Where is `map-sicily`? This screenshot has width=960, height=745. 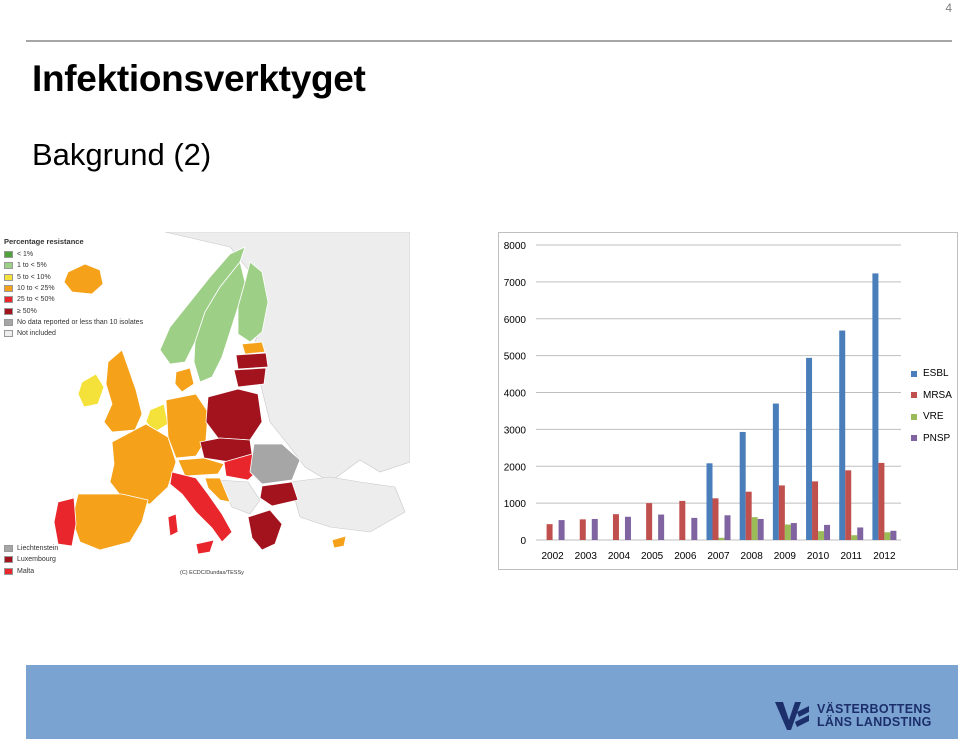 map-sicily is located at coordinates (205, 547).